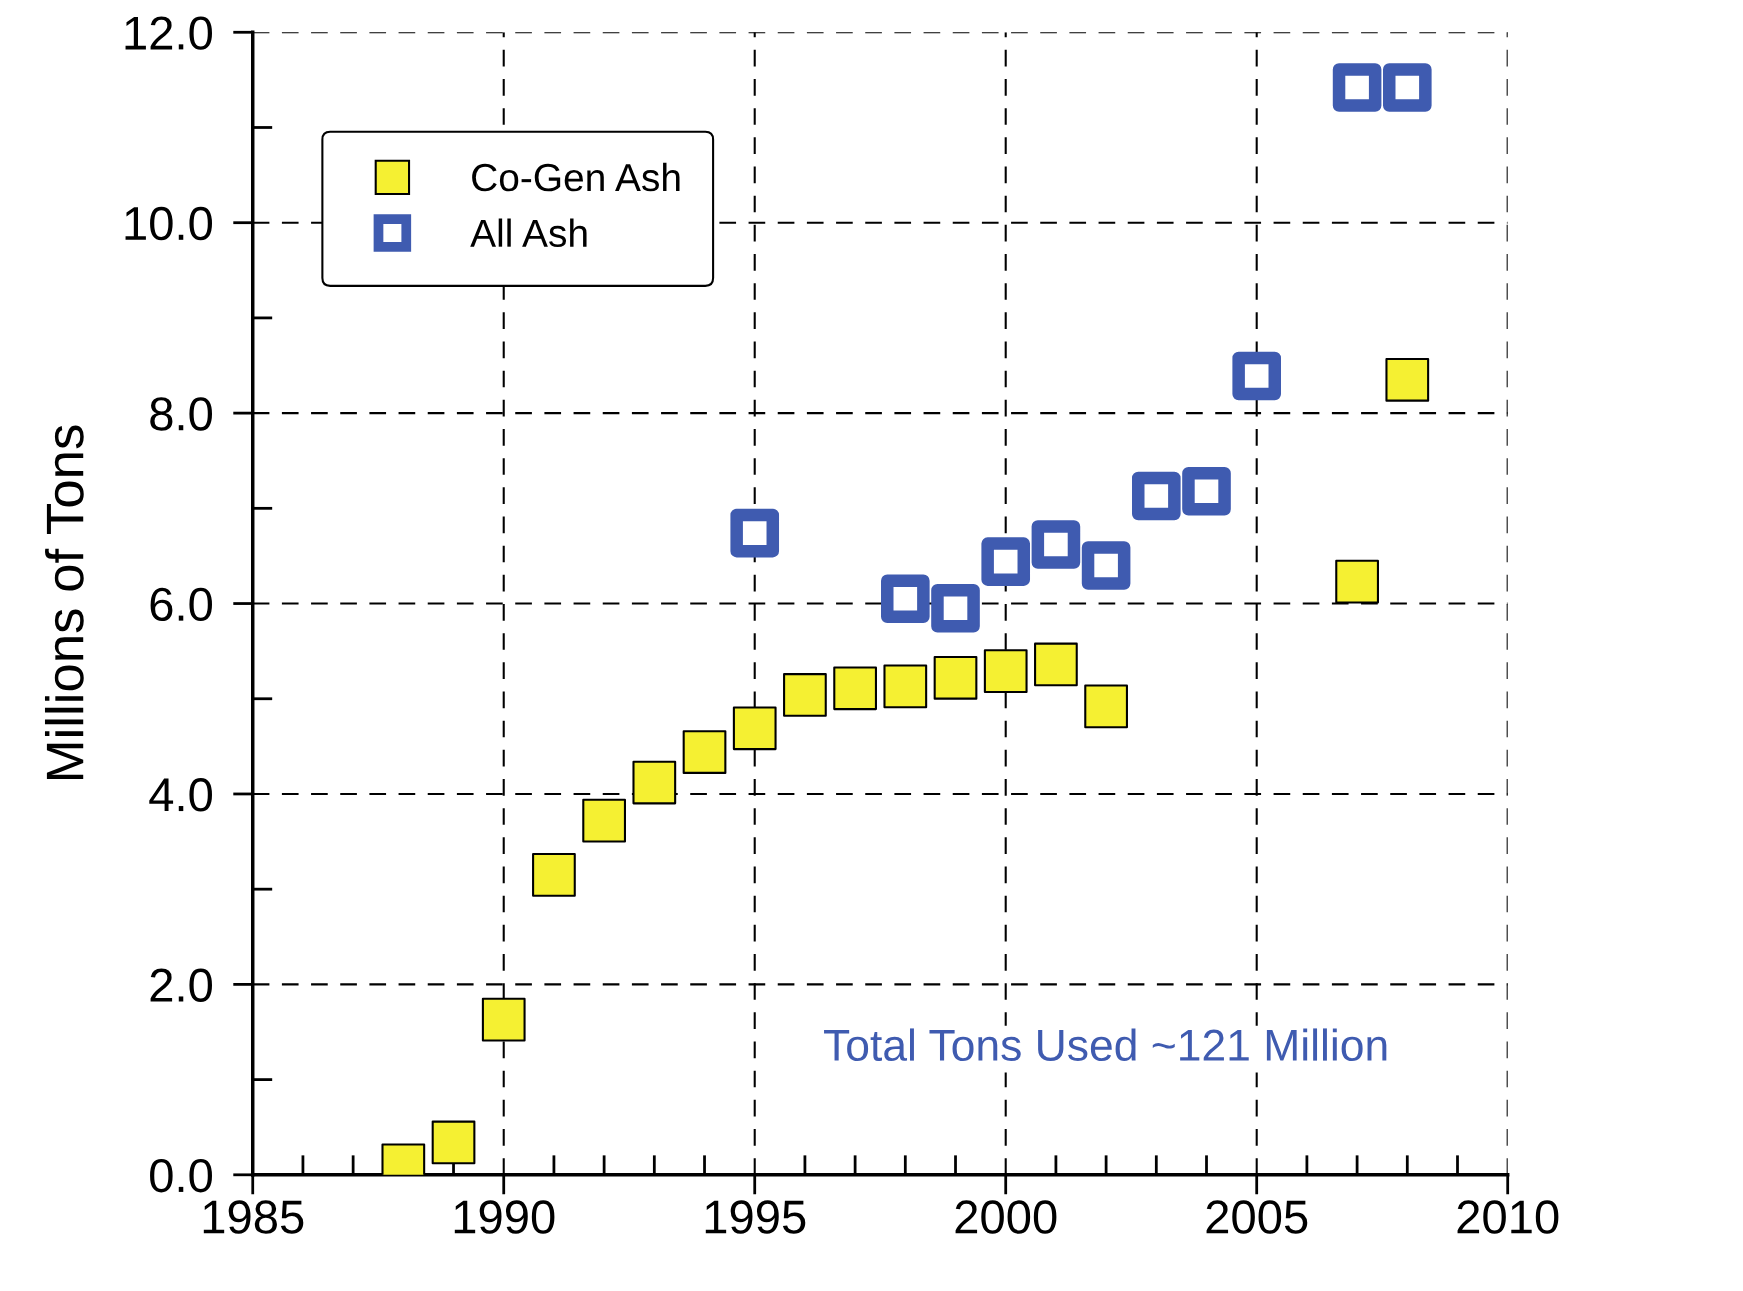 The height and width of the screenshot is (1291, 1743). I want to click on x-tick-label: 2005, so click(1257, 1217).